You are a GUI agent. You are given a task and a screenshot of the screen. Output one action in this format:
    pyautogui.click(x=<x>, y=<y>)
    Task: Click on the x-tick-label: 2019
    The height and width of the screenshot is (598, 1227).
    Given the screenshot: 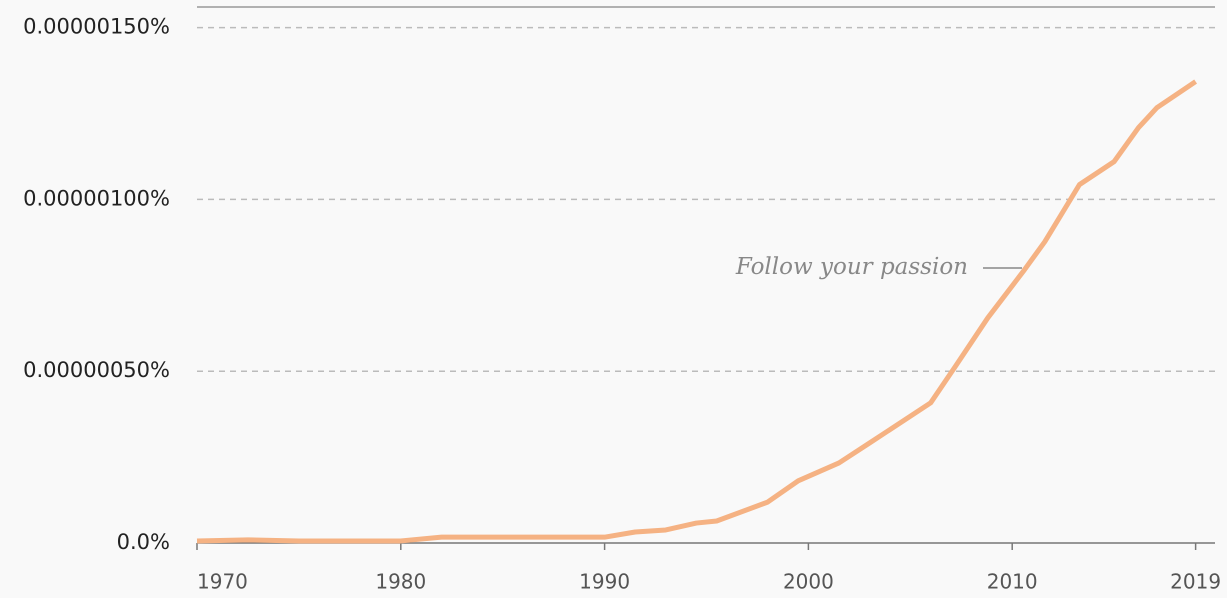 What is the action you would take?
    pyautogui.click(x=1195, y=582)
    